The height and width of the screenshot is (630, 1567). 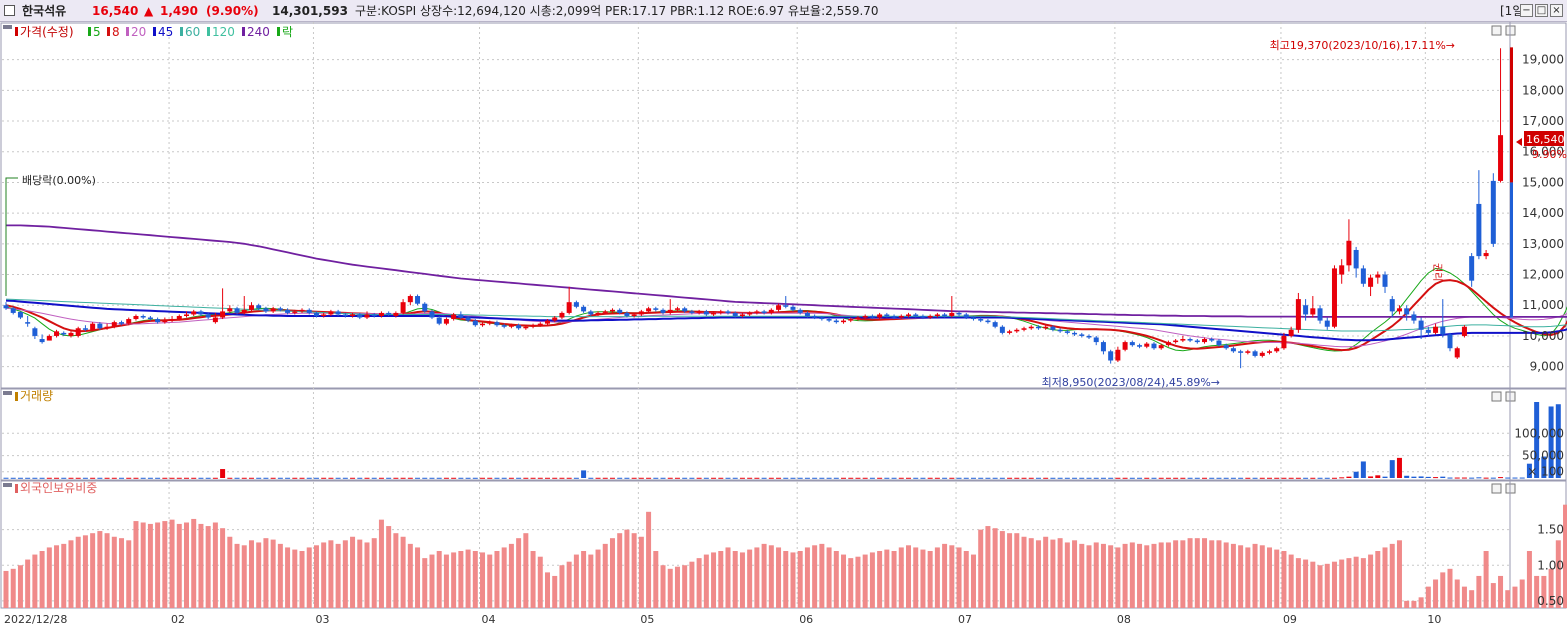 I want to click on panel-restore-icon, so click(x=1496, y=396).